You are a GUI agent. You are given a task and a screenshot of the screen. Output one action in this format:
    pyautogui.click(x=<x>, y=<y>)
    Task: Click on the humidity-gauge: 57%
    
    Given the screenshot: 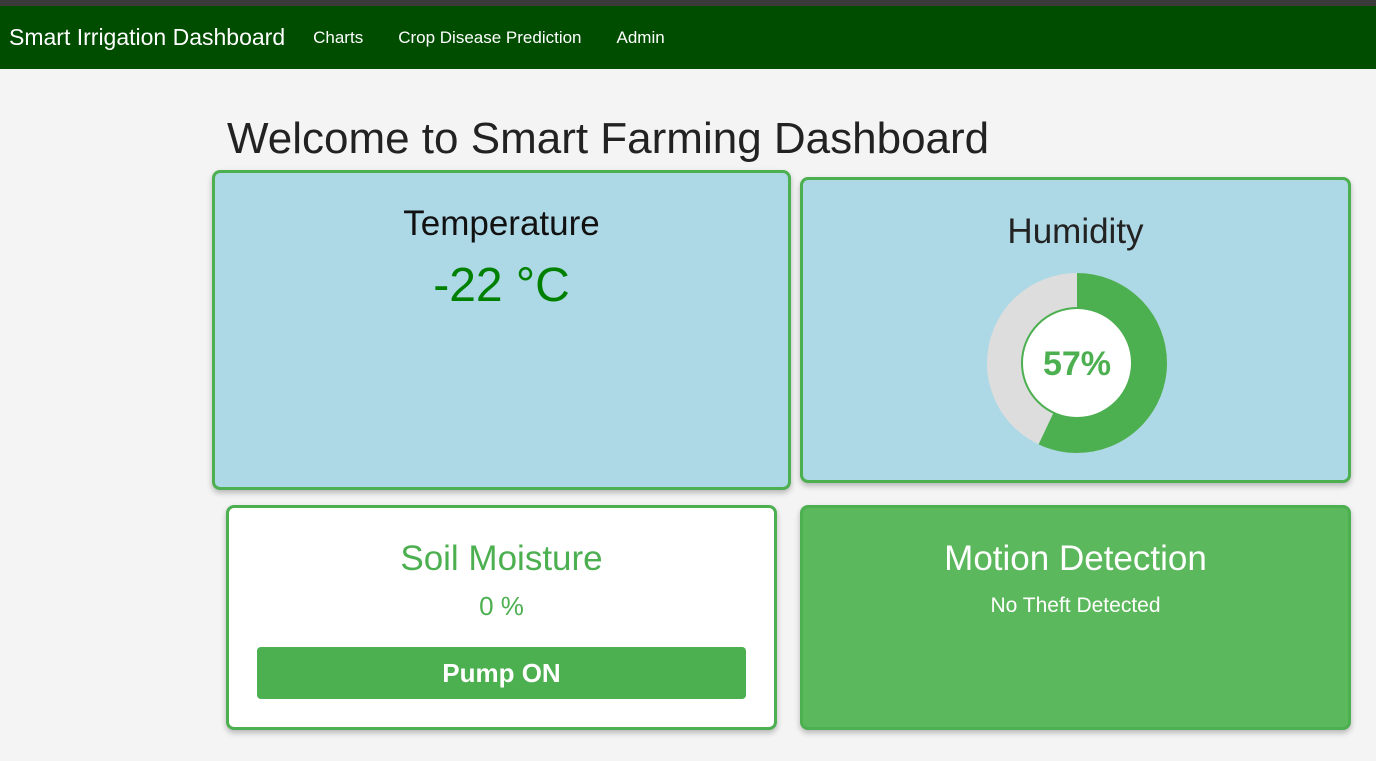 What is the action you would take?
    pyautogui.click(x=1077, y=363)
    